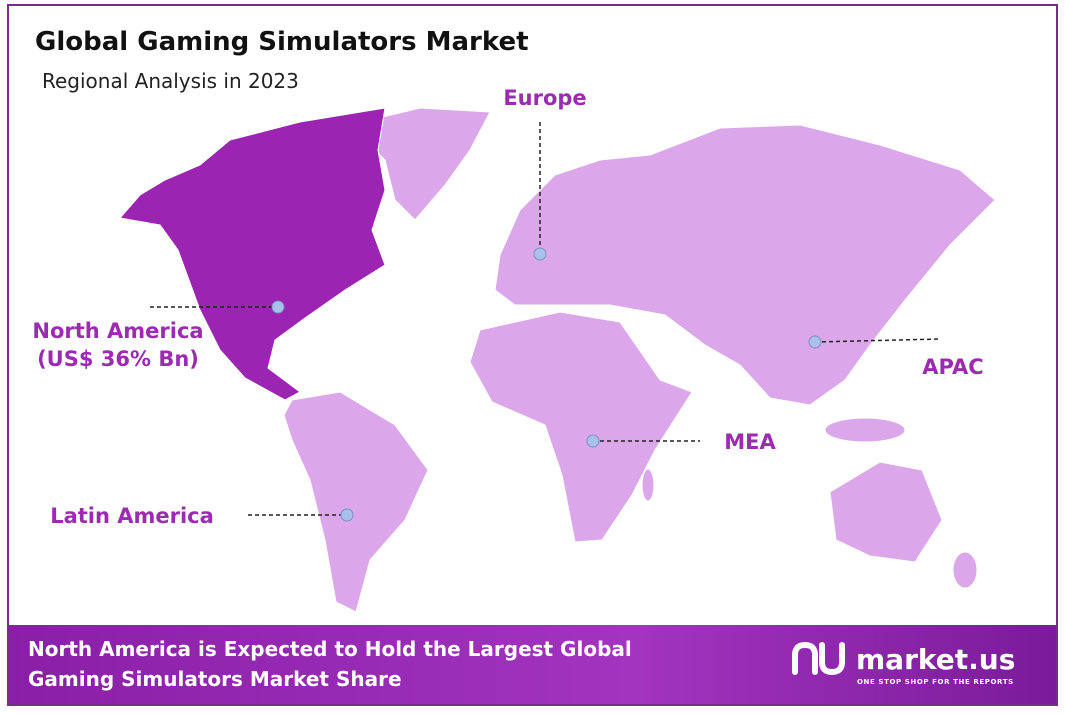 Image resolution: width=1065 pixels, height=714 pixels. I want to click on footer-text: Gaming Simulators Market Share, so click(215, 679).